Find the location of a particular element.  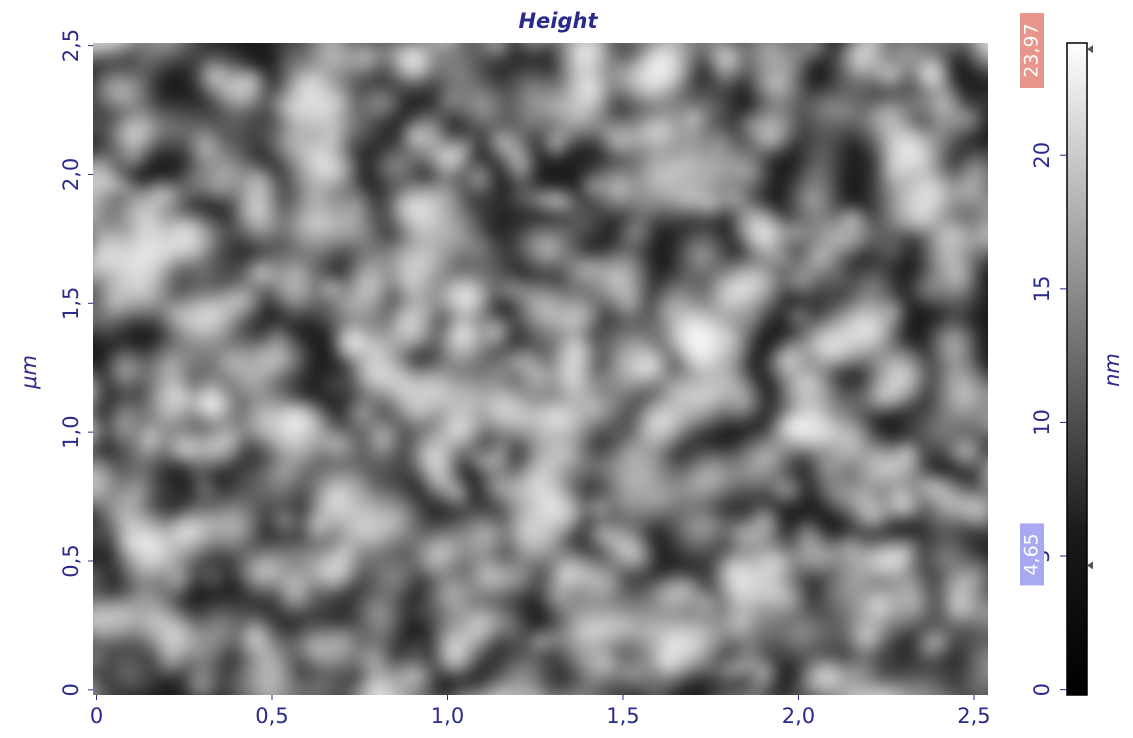

marker-box is located at coordinates (1032, 554).